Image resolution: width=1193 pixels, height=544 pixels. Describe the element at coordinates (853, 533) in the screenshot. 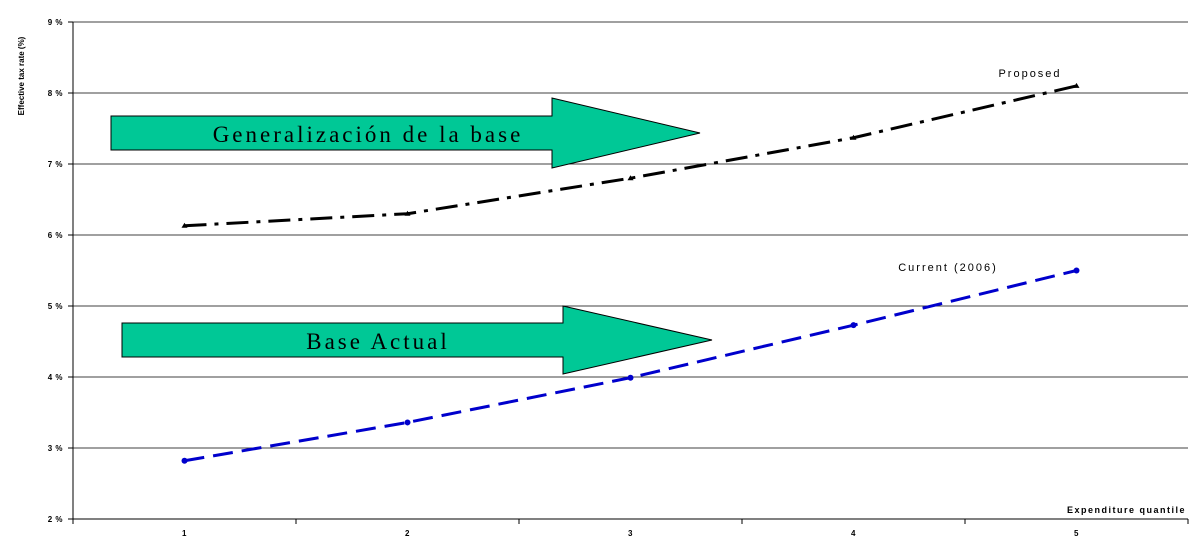

I see `x-tick-label: 4` at that location.